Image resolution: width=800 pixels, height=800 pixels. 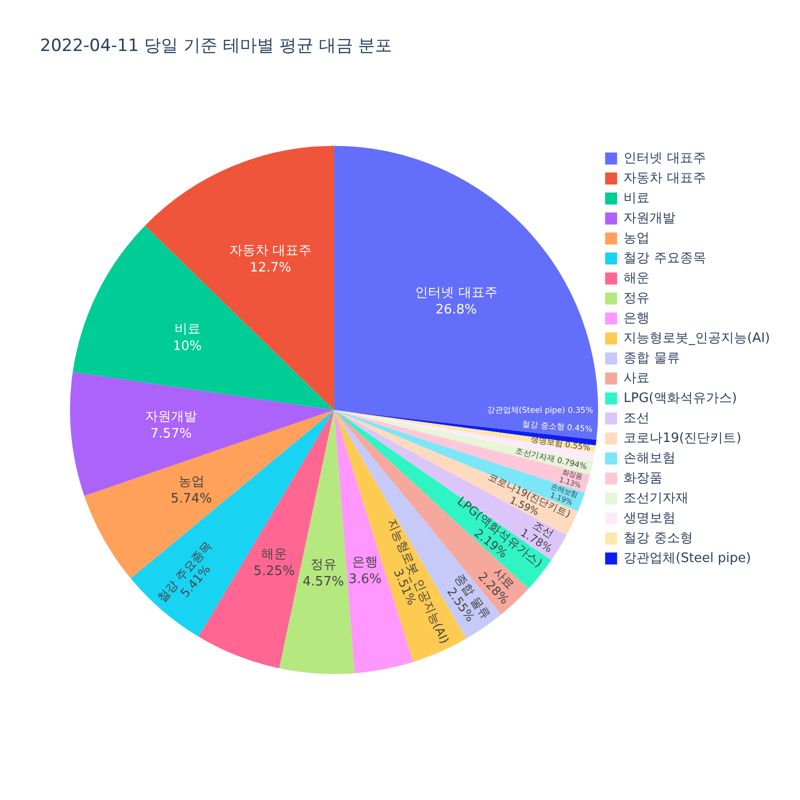 I want to click on data-label: 4.57%, so click(x=323, y=582).